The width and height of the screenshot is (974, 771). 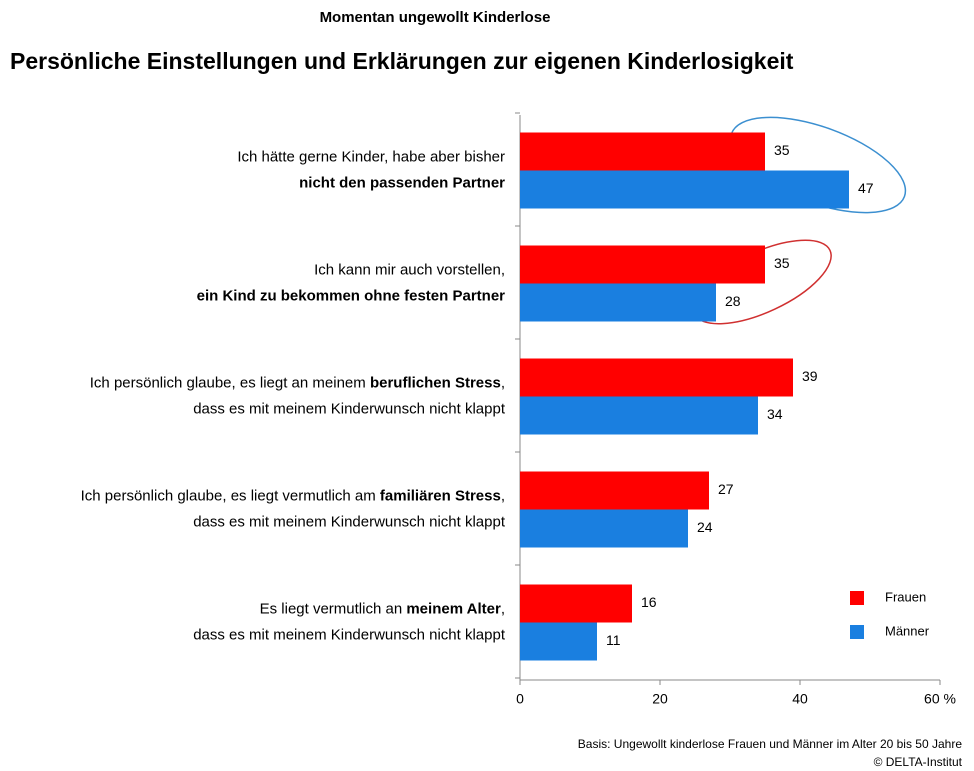 I want to click on x-tick-label: 40, so click(x=800, y=699).